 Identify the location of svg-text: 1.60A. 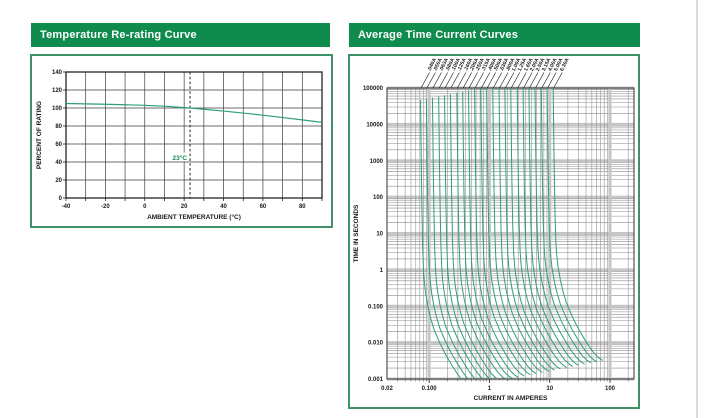
(529, 64).